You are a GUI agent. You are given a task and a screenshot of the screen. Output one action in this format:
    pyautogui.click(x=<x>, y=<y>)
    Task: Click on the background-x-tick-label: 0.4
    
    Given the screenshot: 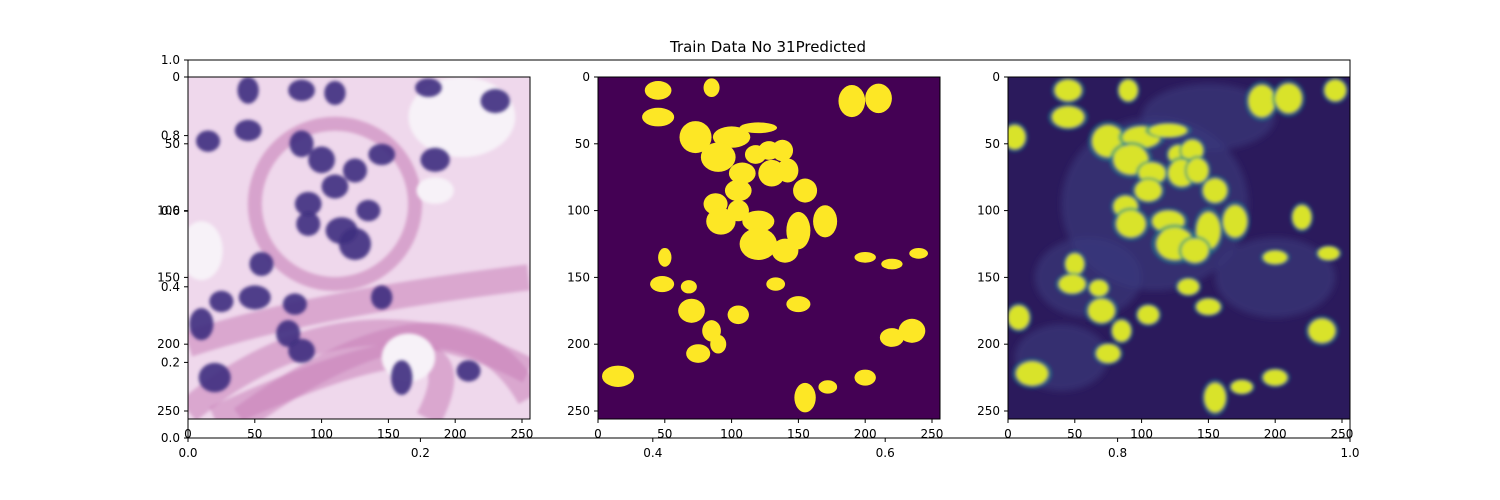 What is the action you would take?
    pyautogui.click(x=652, y=453)
    